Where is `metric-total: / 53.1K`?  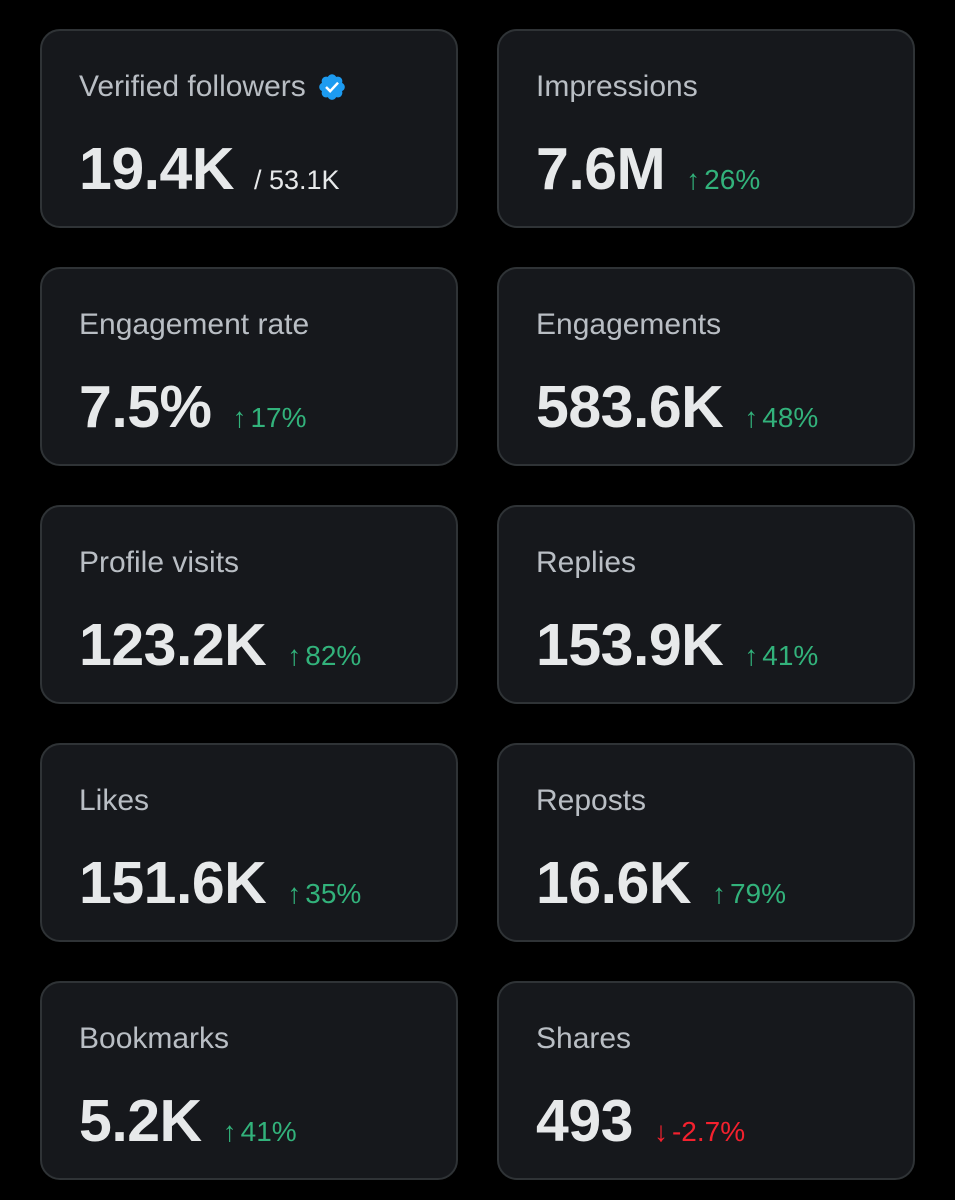
metric-total: / 53.1K is located at coordinates (296, 180).